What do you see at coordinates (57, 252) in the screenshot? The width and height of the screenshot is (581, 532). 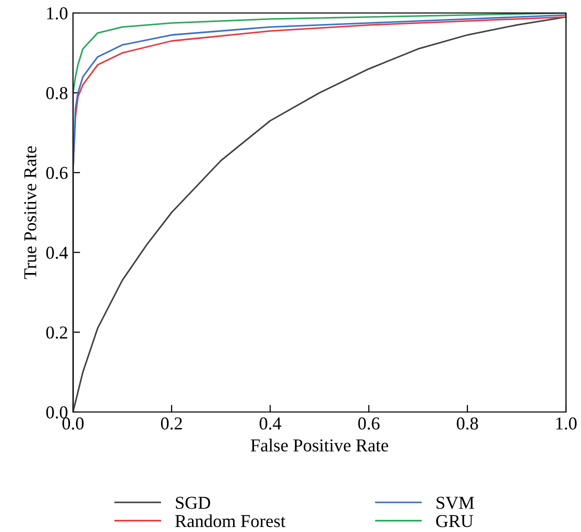 I see `y-tick-label: 0.4` at bounding box center [57, 252].